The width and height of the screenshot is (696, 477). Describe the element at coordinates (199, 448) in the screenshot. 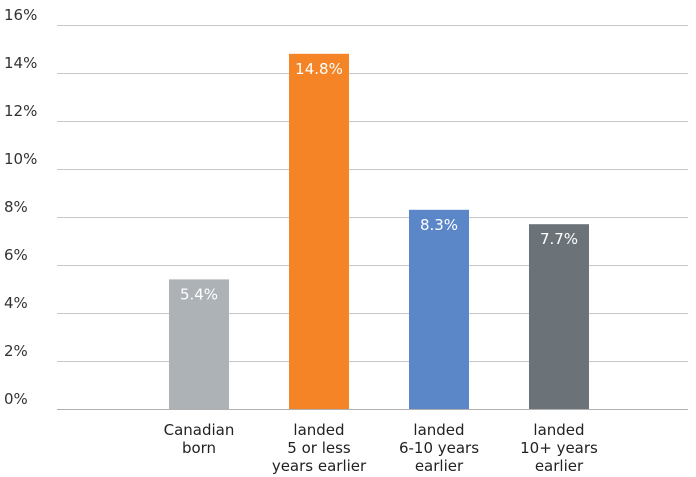

I see `category-label-line: born` at that location.